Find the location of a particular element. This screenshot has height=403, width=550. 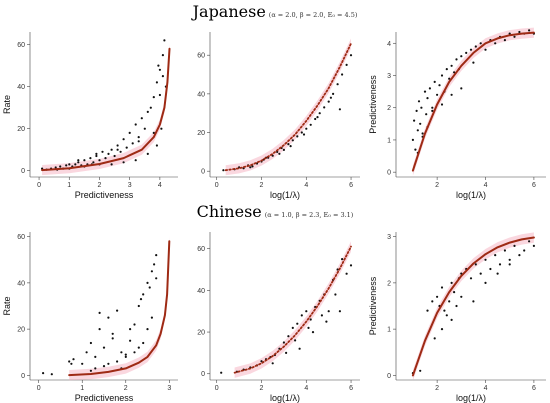

x-tick-label: 0 is located at coordinates (217, 388).